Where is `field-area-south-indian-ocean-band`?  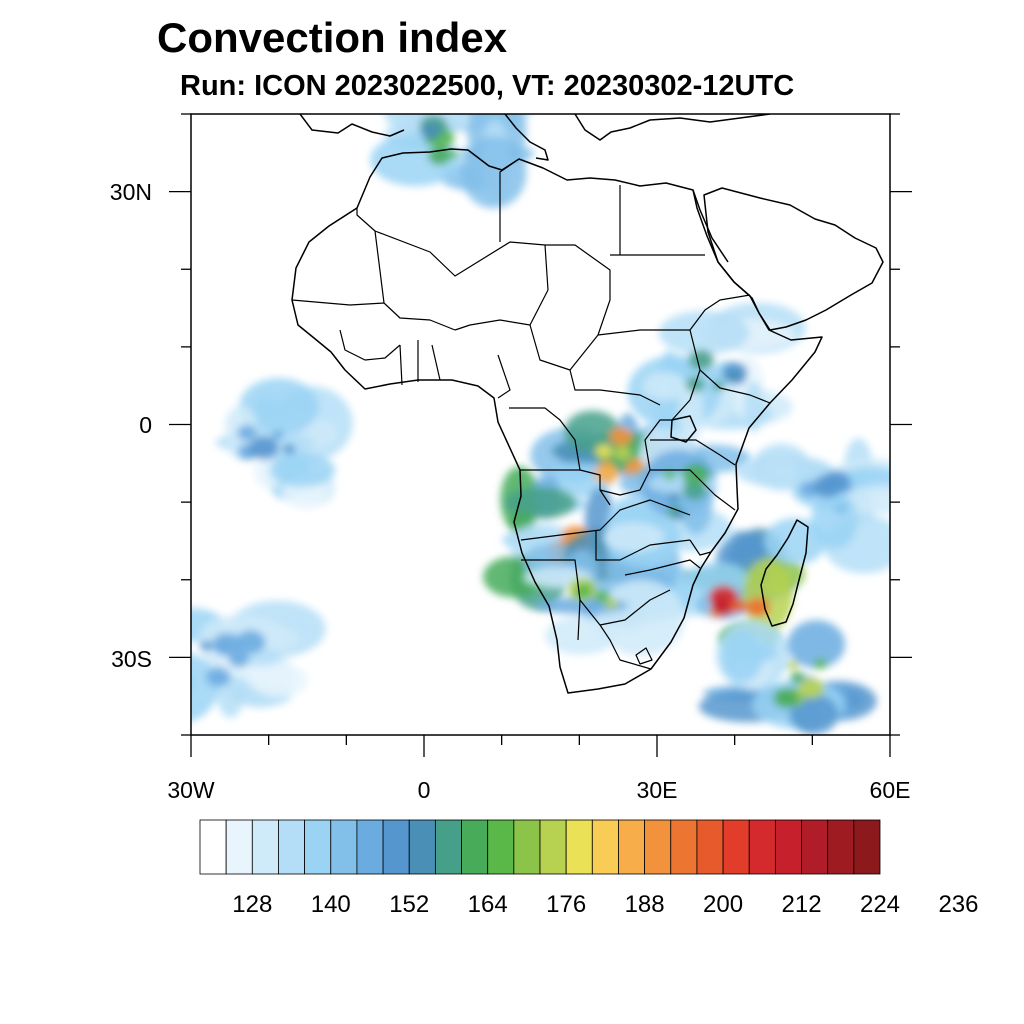
field-area-south-indian-ocean-band is located at coordinates (787, 677).